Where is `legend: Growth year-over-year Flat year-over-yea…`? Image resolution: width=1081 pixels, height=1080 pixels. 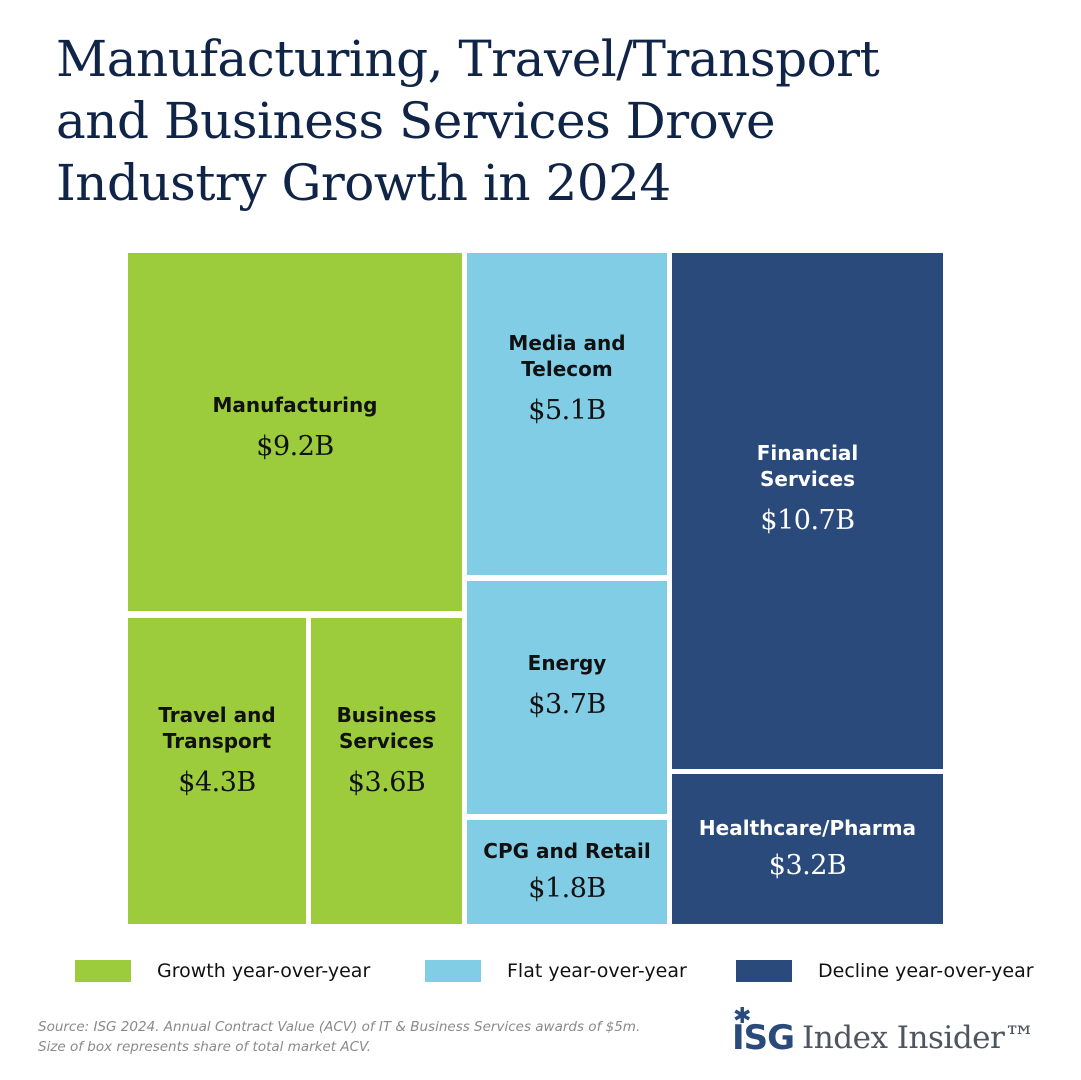
legend: Growth year-over-year Flat year-over-yea… is located at coordinates (540, 971).